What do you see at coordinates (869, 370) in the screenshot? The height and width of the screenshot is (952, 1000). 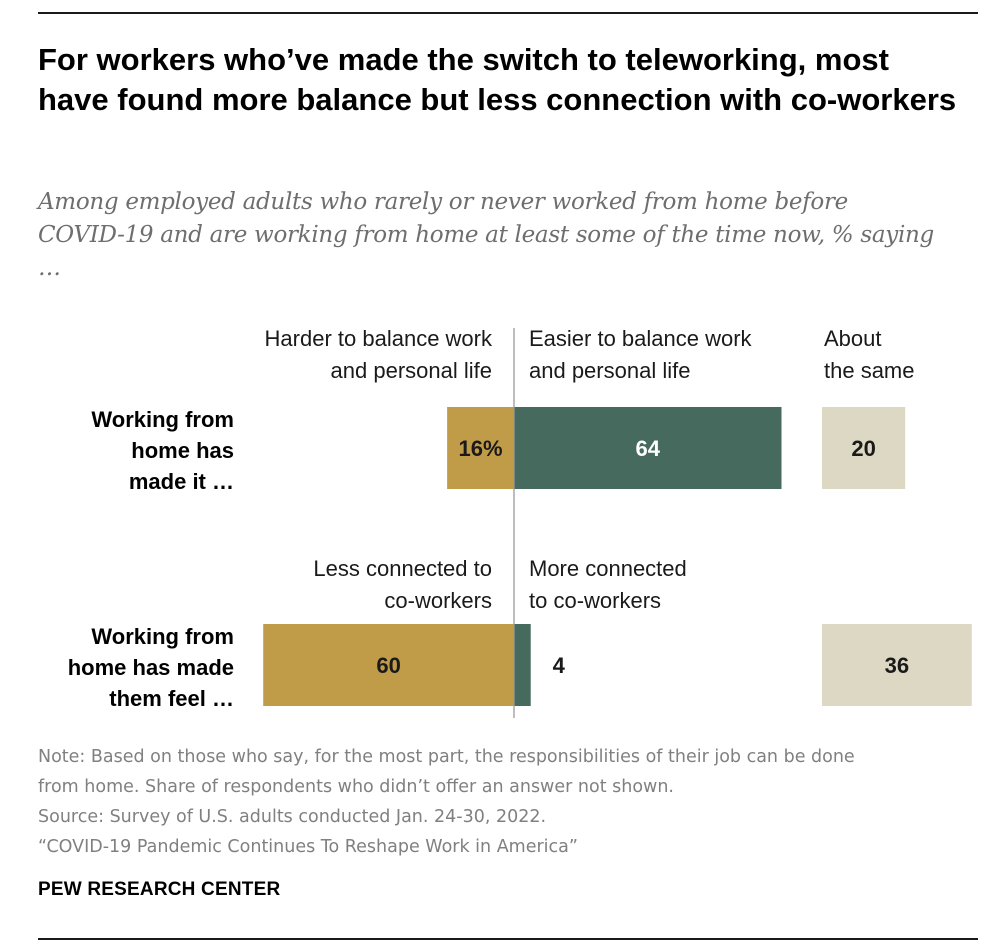 I see `neutral-header-label: the same` at bounding box center [869, 370].